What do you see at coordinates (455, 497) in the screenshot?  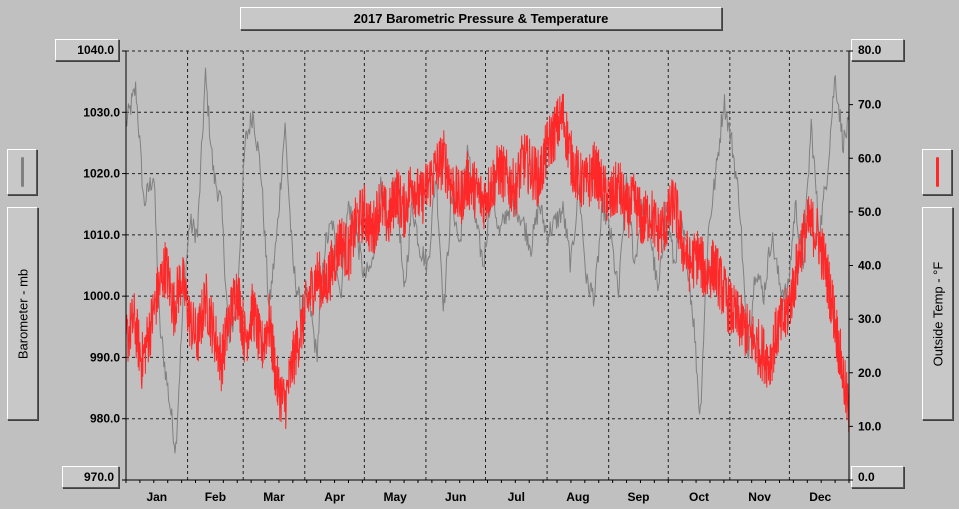 I see `month-tick-label: Jun` at bounding box center [455, 497].